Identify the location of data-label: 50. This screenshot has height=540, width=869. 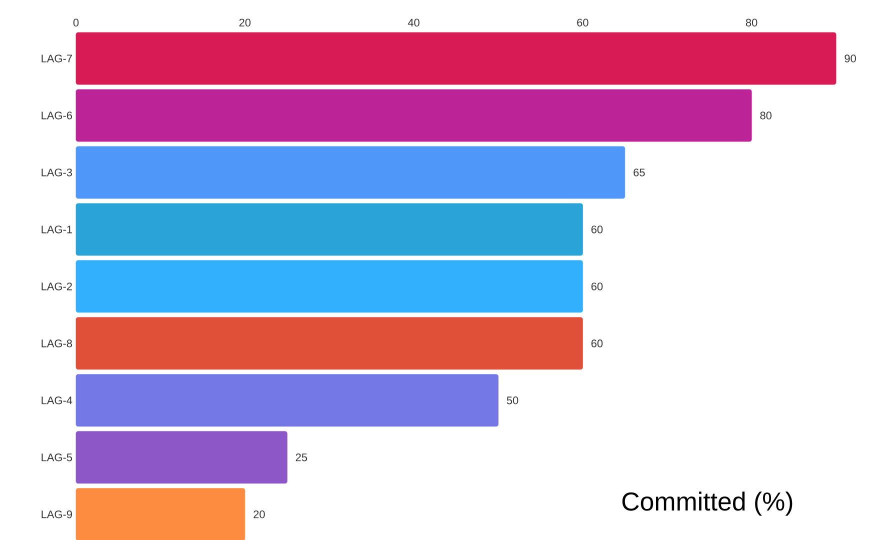
(512, 400).